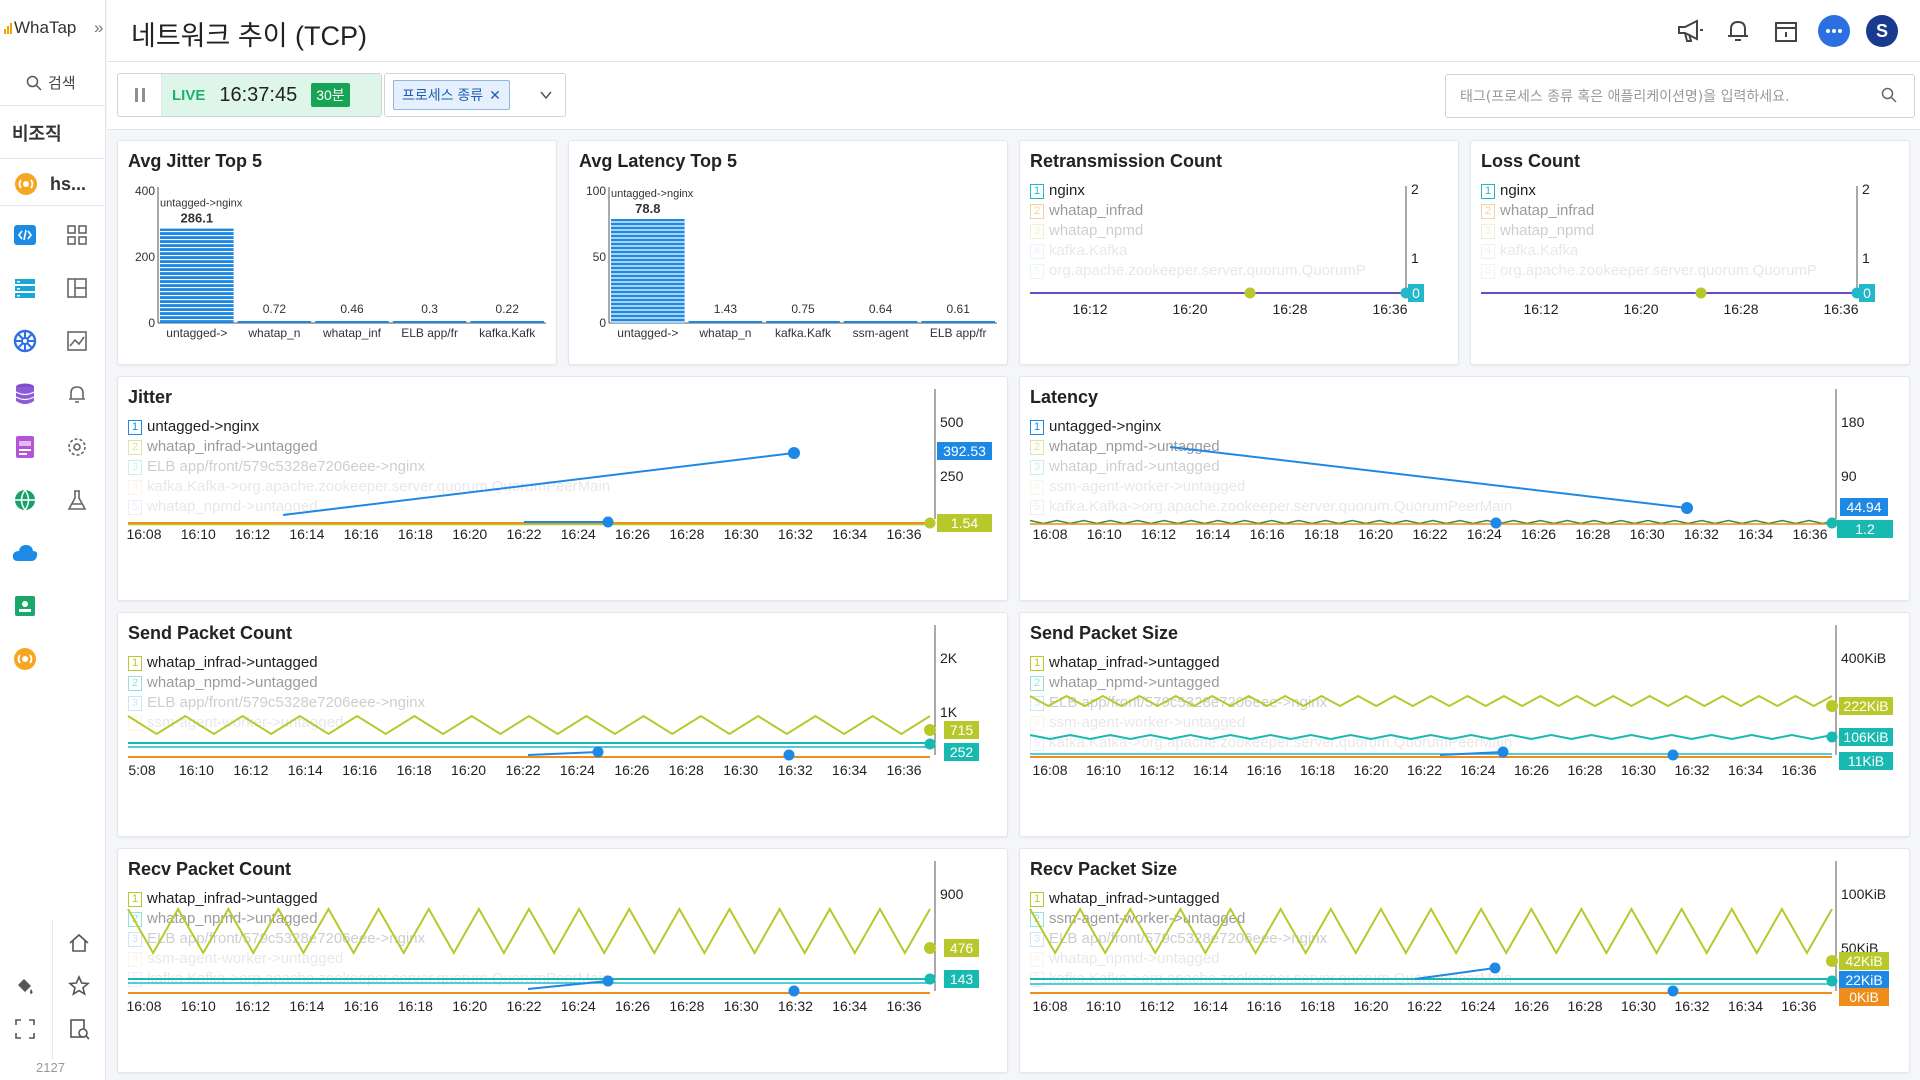 The image size is (1920, 1080). I want to click on x-tick-label: 16:12, so click(252, 1006).